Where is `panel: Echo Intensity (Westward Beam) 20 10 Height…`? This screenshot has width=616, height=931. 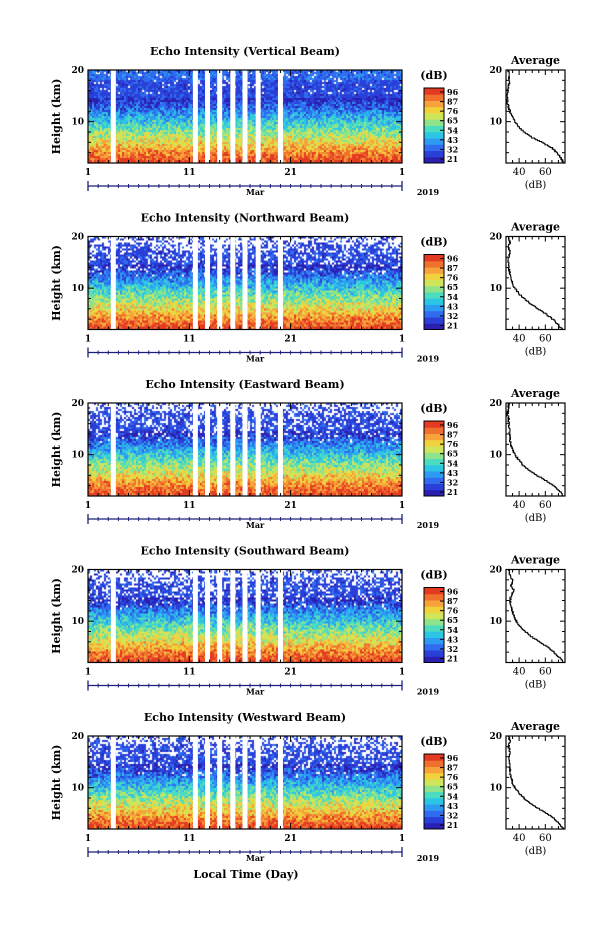 panel: Echo Intensity (Westward Beam) 20 10 Height… is located at coordinates (308, 787).